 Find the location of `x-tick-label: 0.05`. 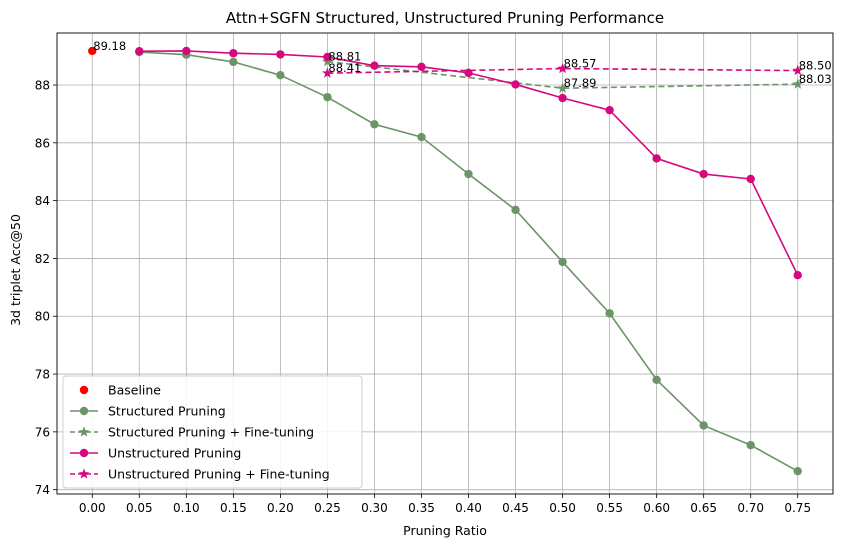

x-tick-label: 0.05 is located at coordinates (139, 508).